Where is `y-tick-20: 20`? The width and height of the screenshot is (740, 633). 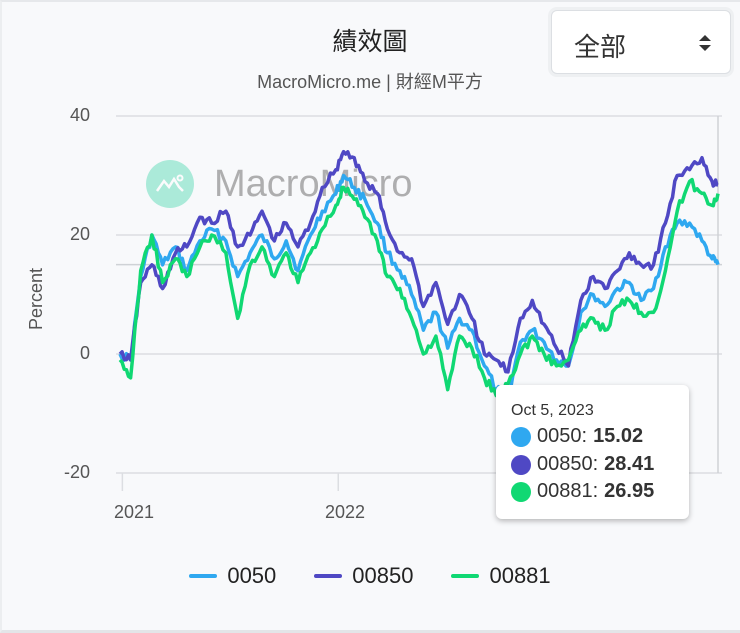 y-tick-20: 20 is located at coordinates (79, 234).